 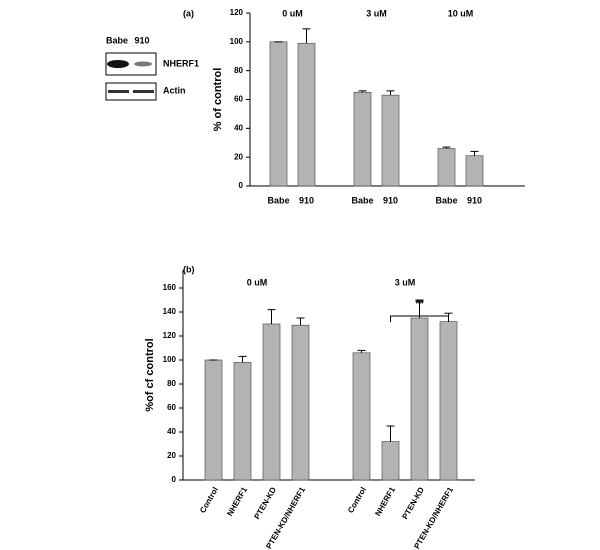 I want to click on lane-label: 910, so click(x=141, y=40).